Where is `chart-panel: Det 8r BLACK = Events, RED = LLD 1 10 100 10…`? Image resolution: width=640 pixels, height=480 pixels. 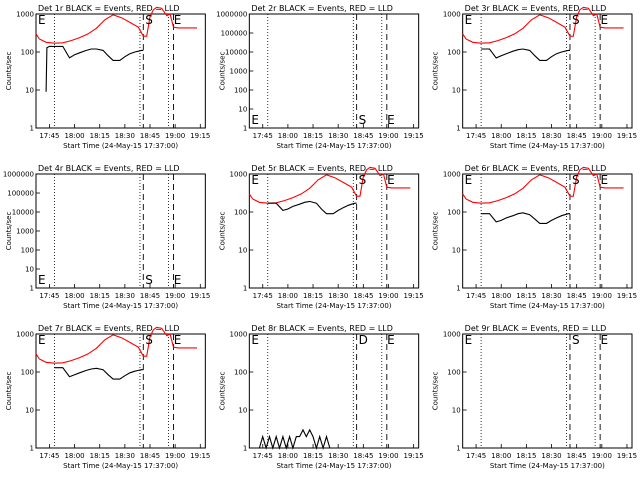 chart-panel: Det 8r BLACK = Events, RED = LLD 1 10 100 10… is located at coordinates (320, 397).